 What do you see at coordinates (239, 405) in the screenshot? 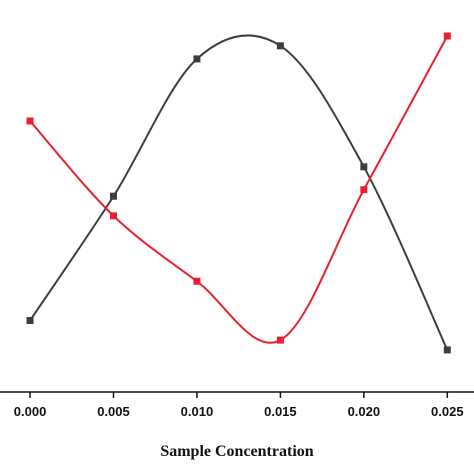
I see `x-ticks: 0.000 0.005 0.010 0.015 0.020 0.025` at bounding box center [239, 405].